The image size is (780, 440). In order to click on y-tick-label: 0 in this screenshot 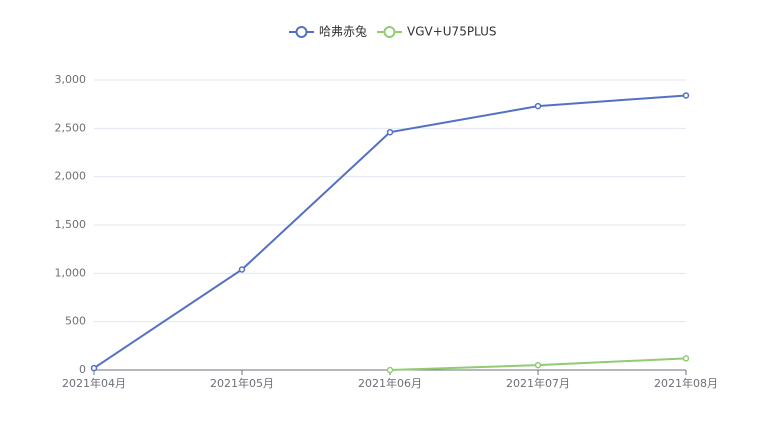, I will do `click(82, 369)`.